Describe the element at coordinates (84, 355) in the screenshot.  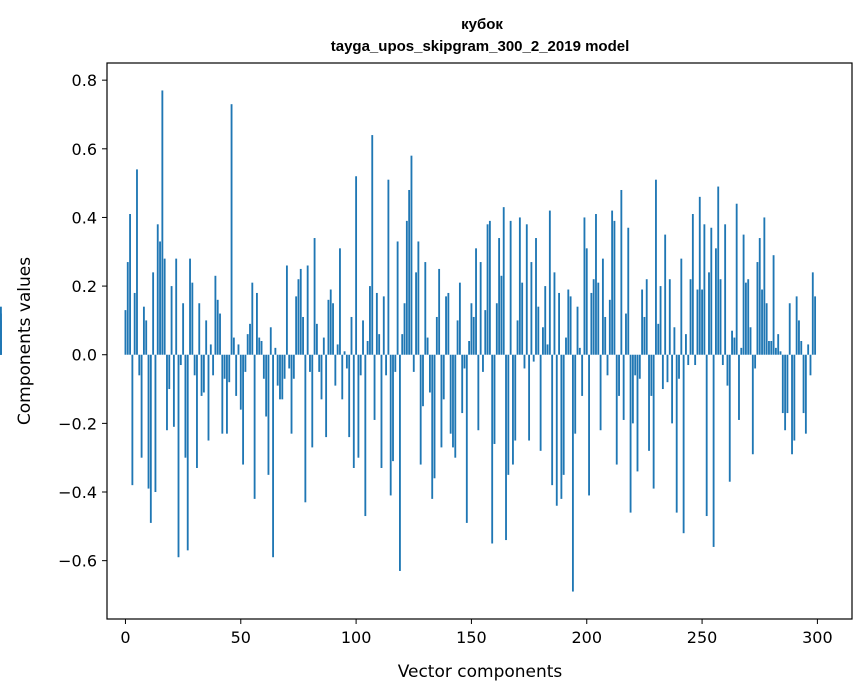
I see `y-tick-label: 0.0` at that location.